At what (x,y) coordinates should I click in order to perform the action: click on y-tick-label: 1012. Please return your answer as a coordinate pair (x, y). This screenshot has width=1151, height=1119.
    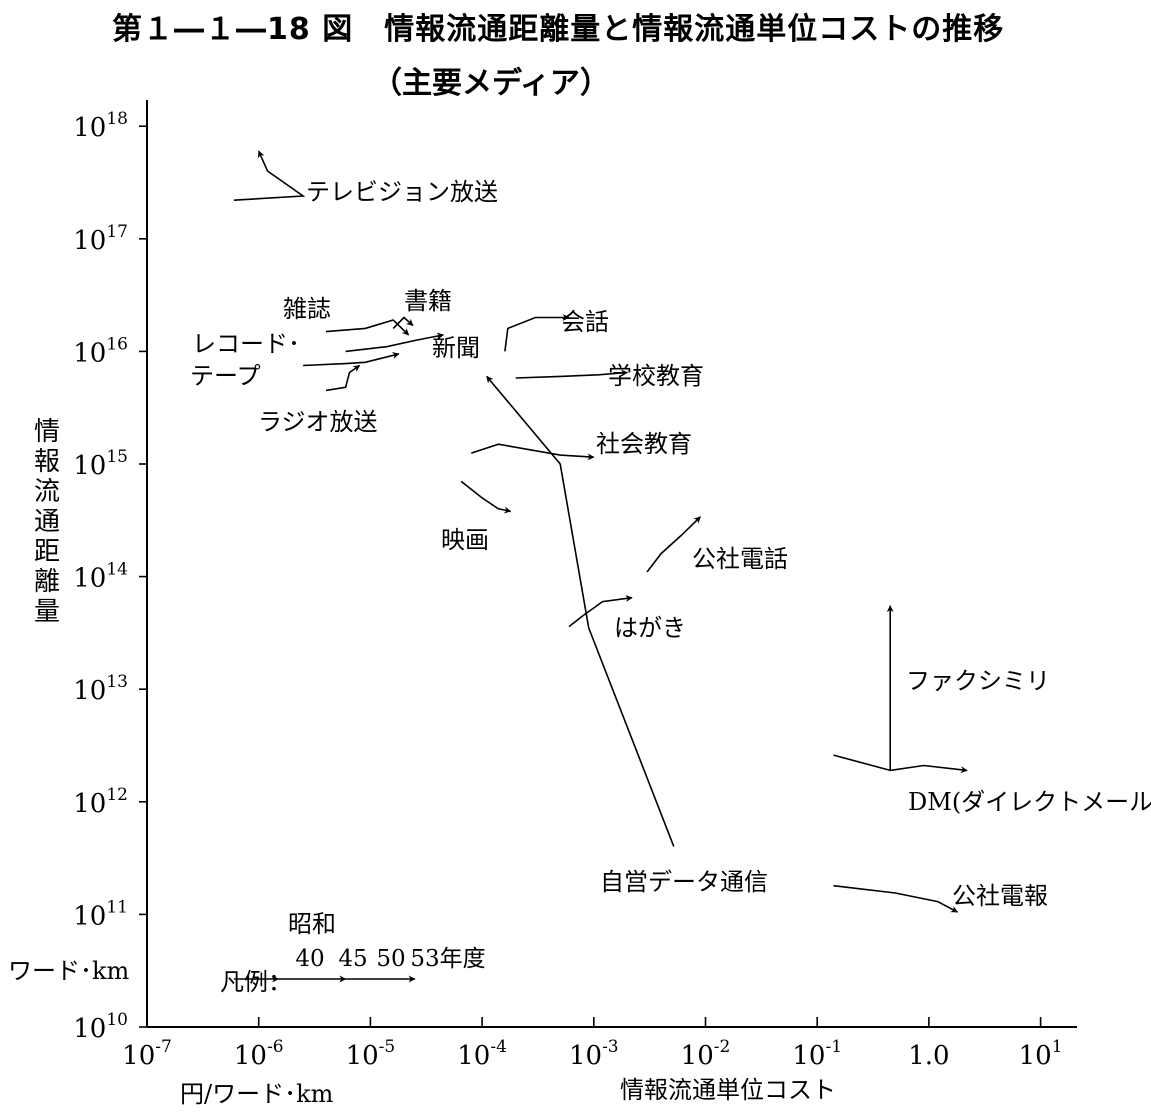
    Looking at the image, I should click on (100, 802).